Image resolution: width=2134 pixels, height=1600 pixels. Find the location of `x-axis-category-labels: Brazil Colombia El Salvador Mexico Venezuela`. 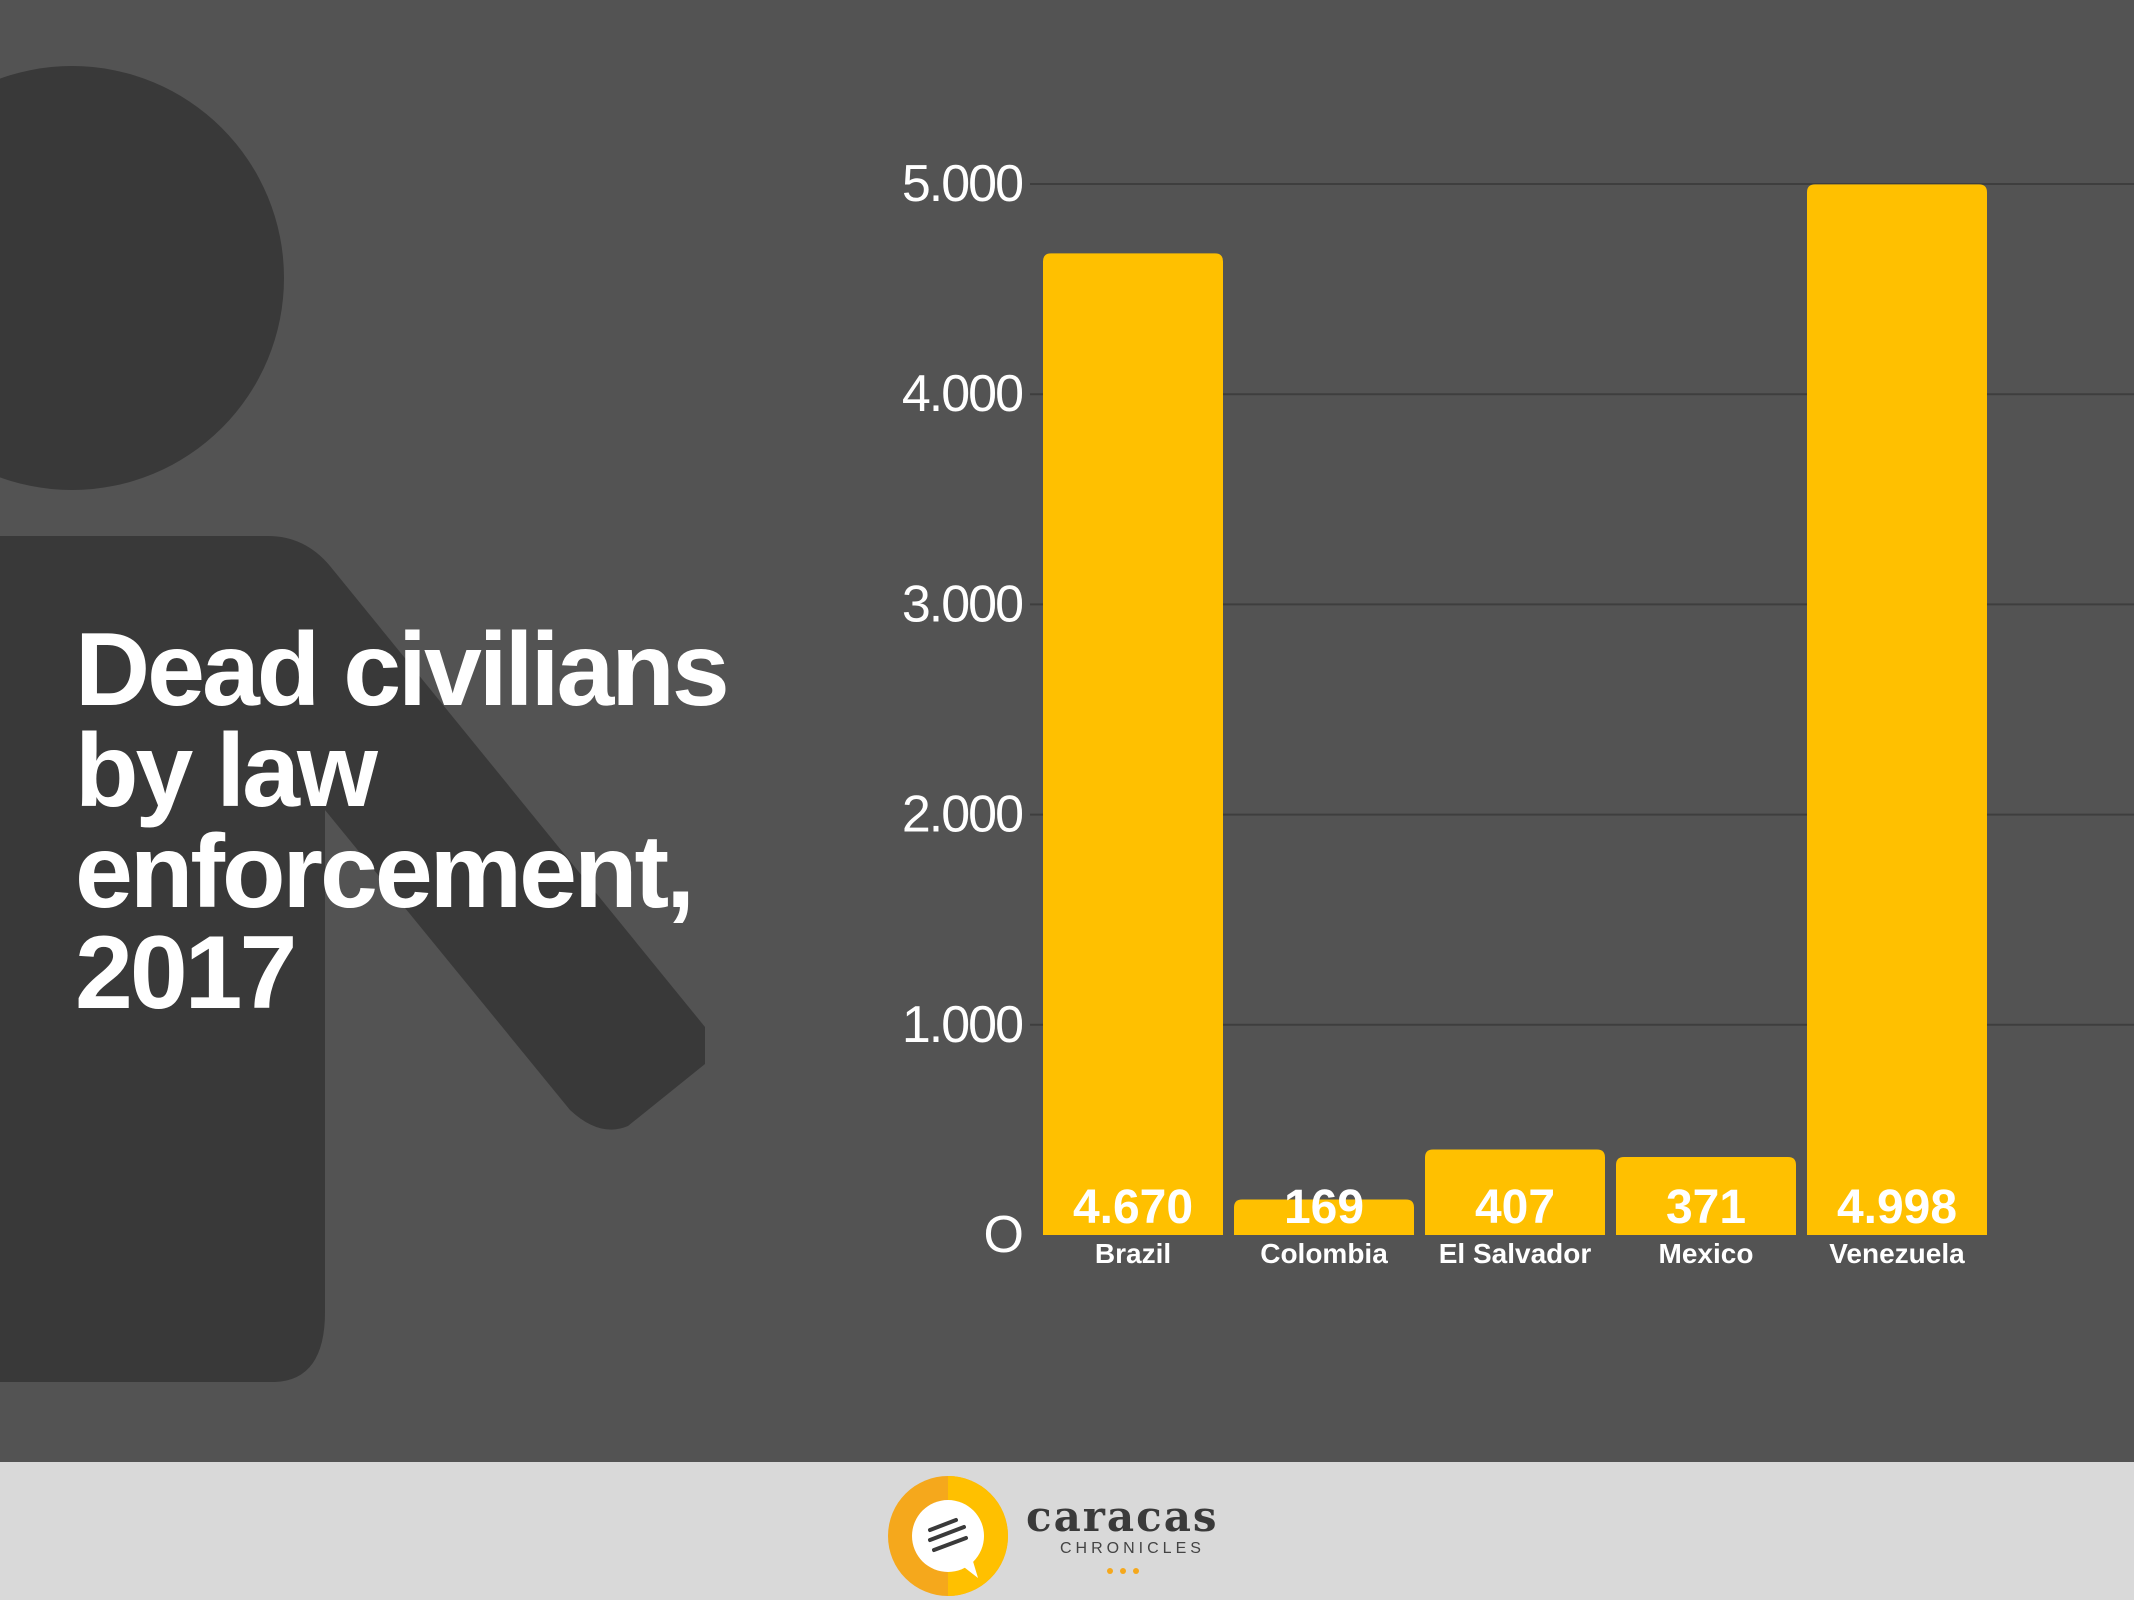

x-axis-category-labels: Brazil Colombia El Salvador Mexico Venezuela is located at coordinates (1530, 1253).